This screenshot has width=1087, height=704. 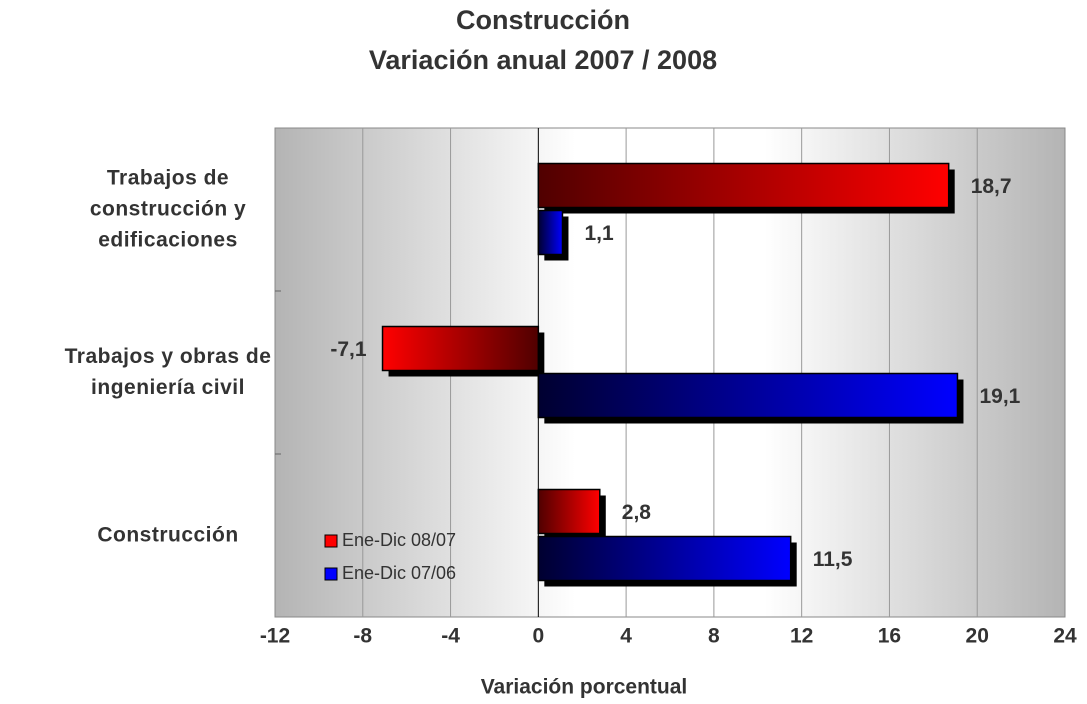 What do you see at coordinates (991, 186) in the screenshot?
I see `data-label: 18,7` at bounding box center [991, 186].